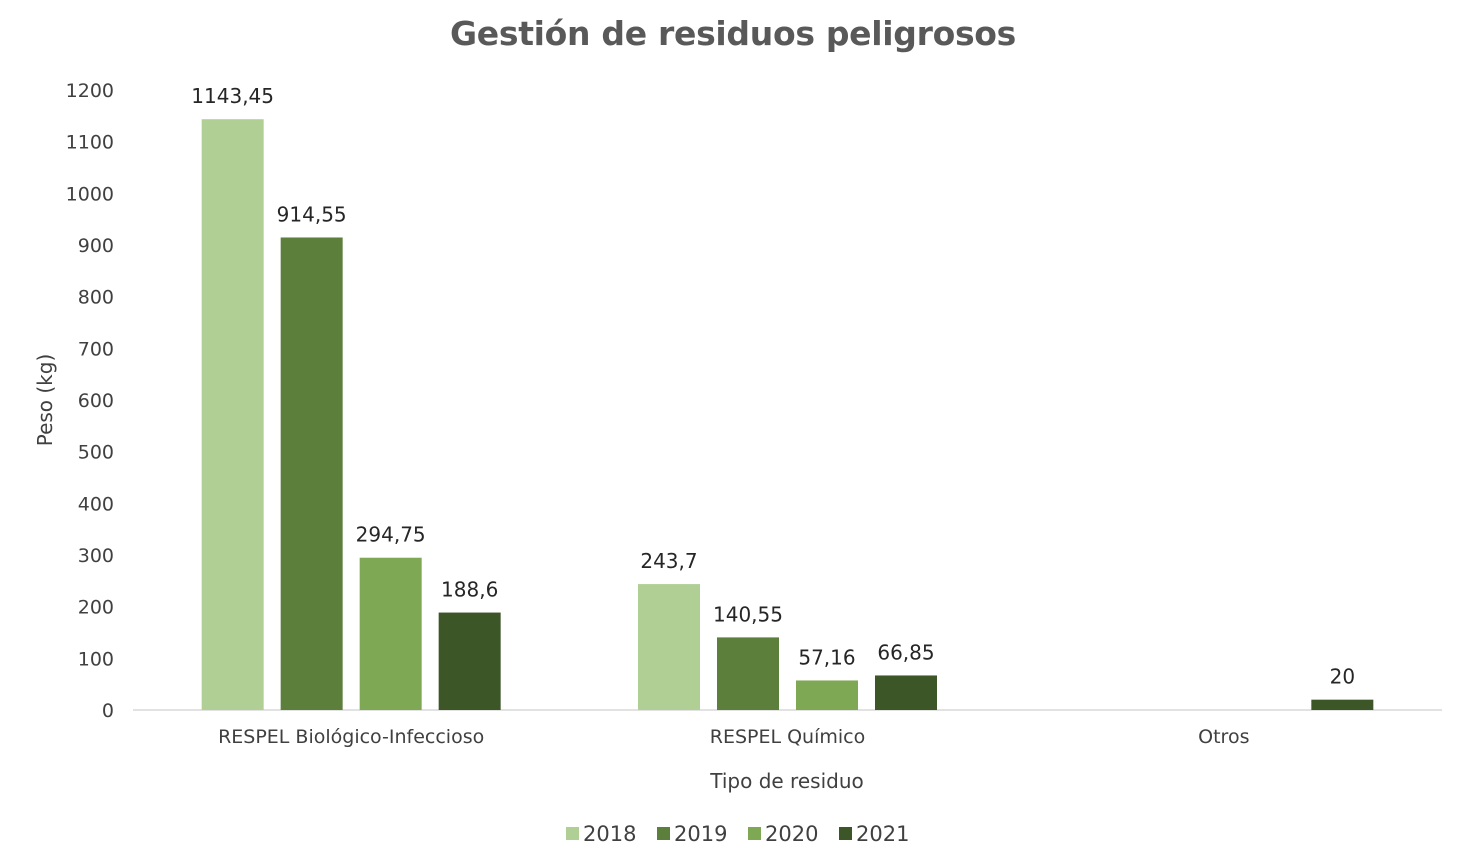 The height and width of the screenshot is (868, 1466). I want to click on y-tick-label: 600, so click(96, 401).